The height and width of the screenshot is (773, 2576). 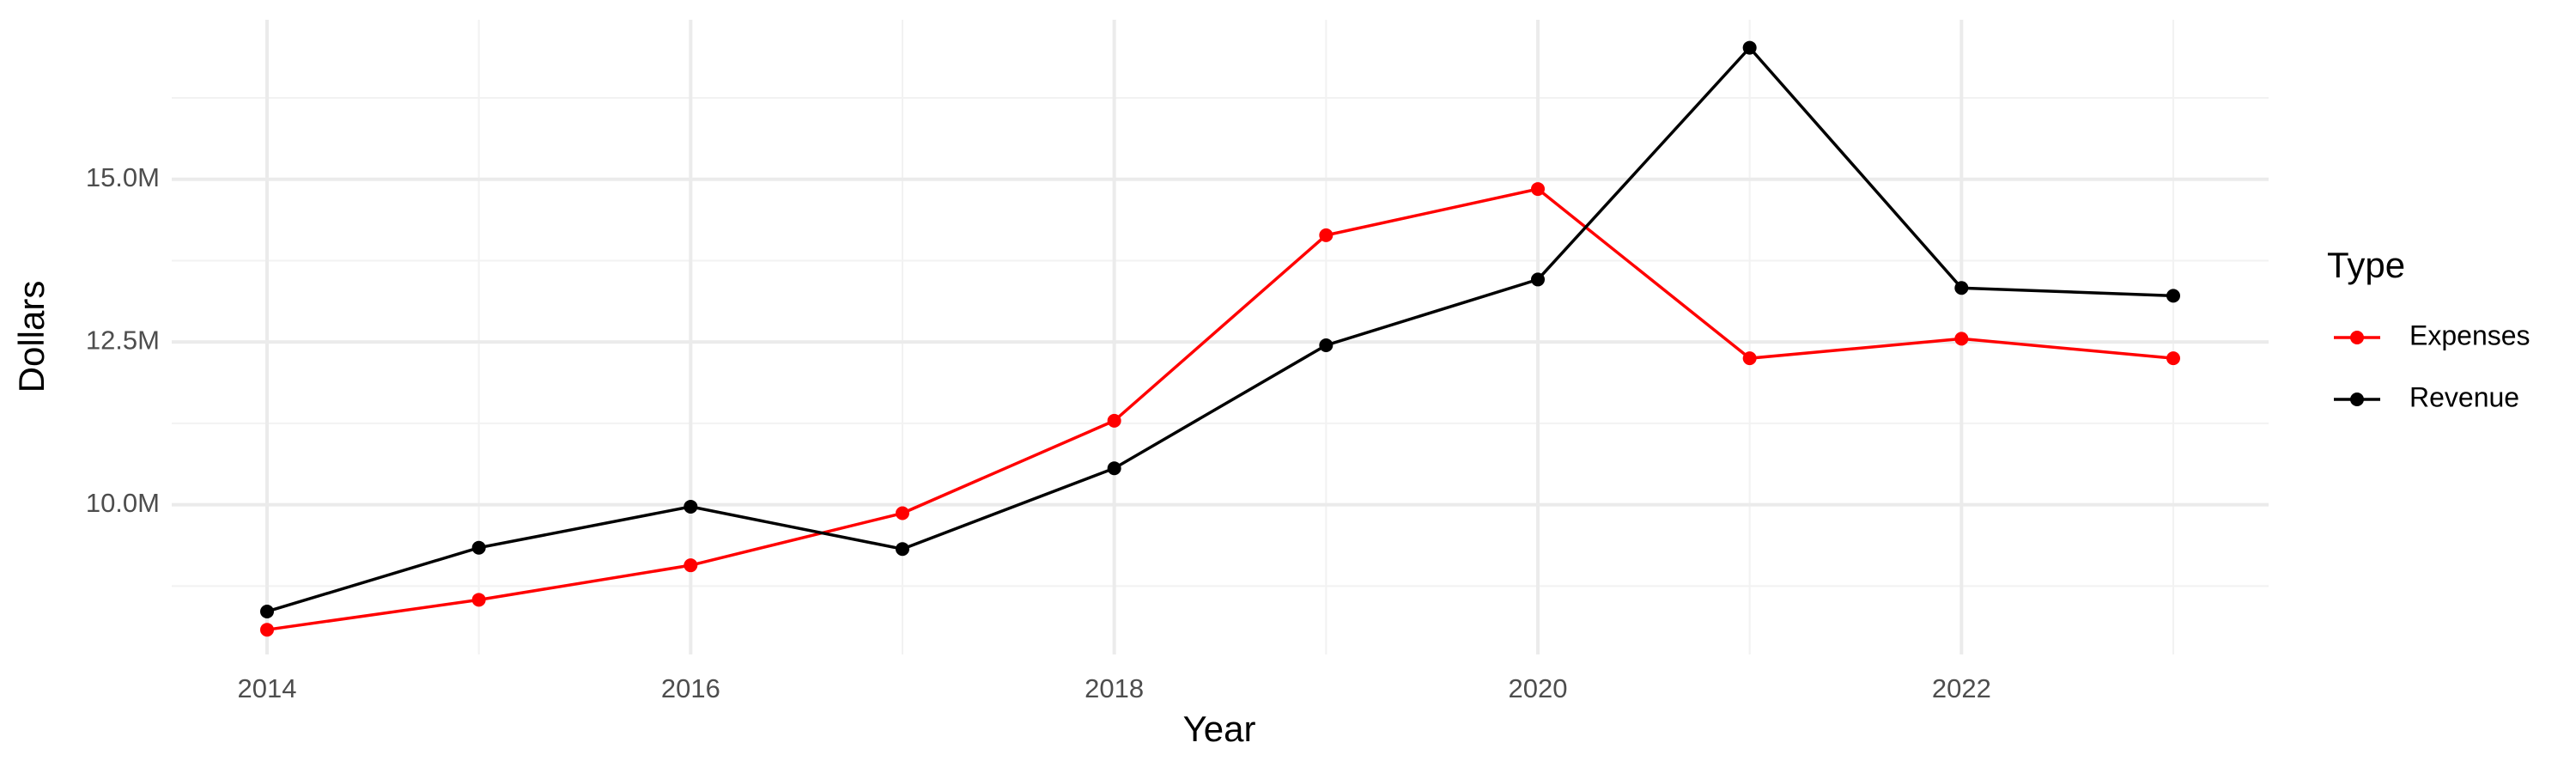 What do you see at coordinates (2464, 396) in the screenshot?
I see `legend-label: Revenue` at bounding box center [2464, 396].